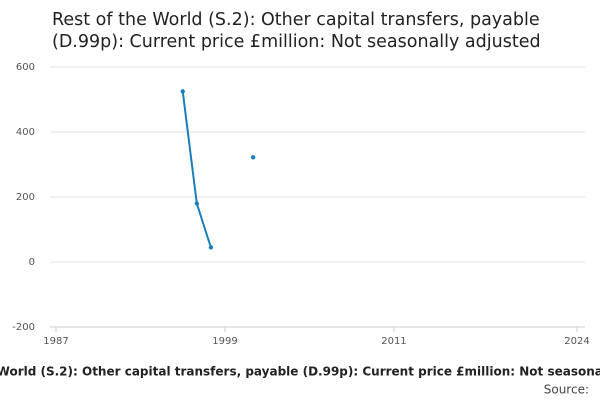  Describe the element at coordinates (576, 341) in the screenshot. I see `x-tick-label: 2024` at that location.